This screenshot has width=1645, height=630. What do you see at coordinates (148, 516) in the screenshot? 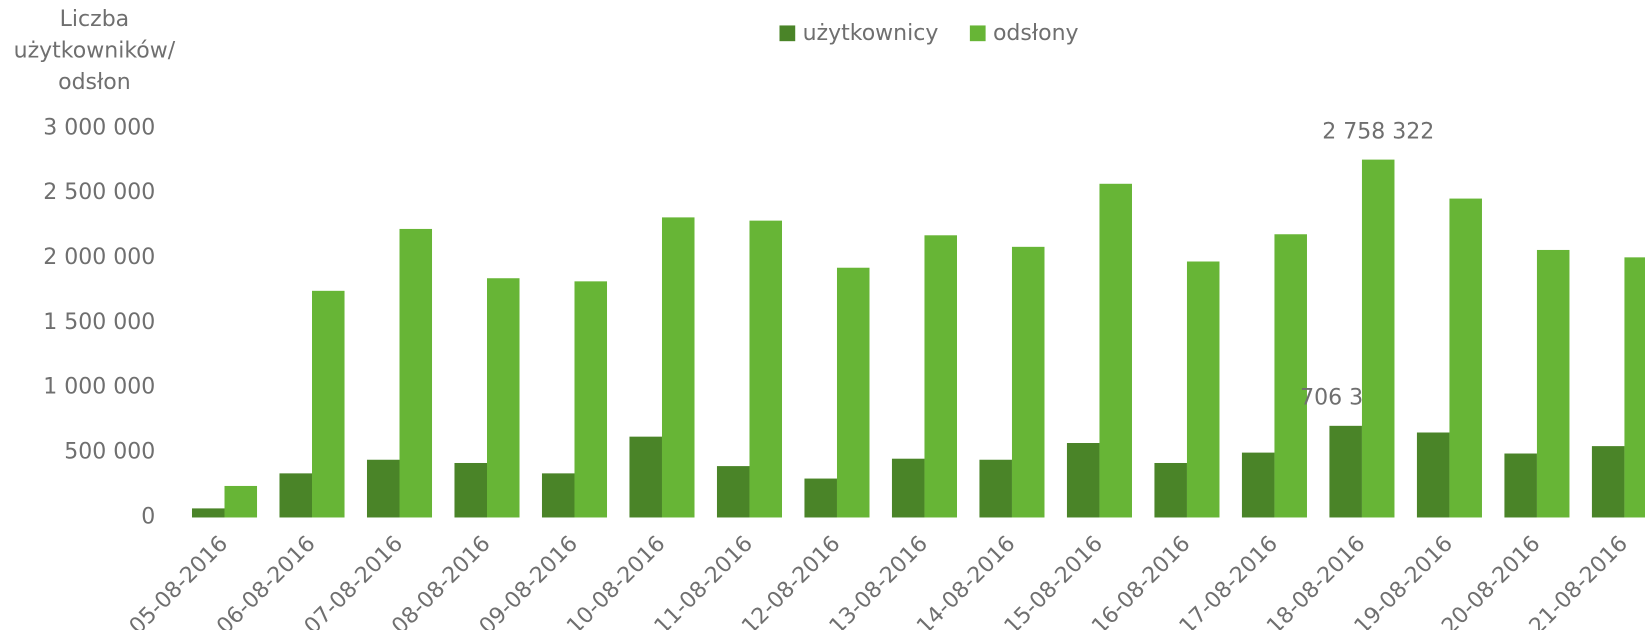
I see `y-tick-label: 0` at bounding box center [148, 516].